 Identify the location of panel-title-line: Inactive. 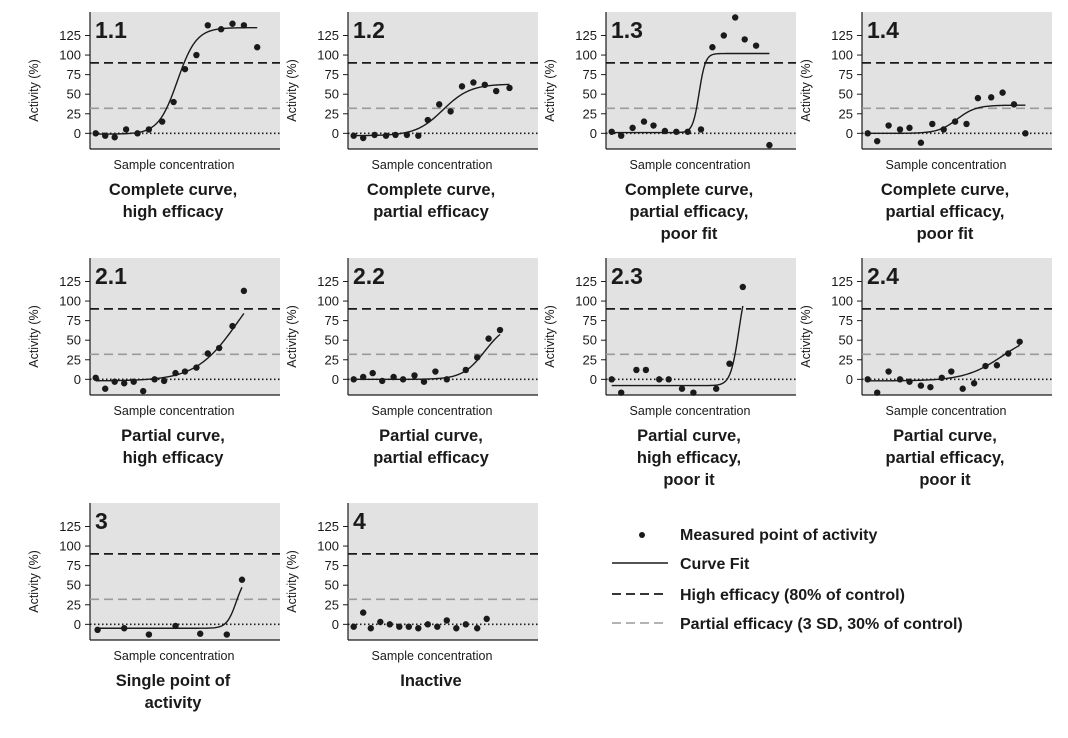
(430, 681).